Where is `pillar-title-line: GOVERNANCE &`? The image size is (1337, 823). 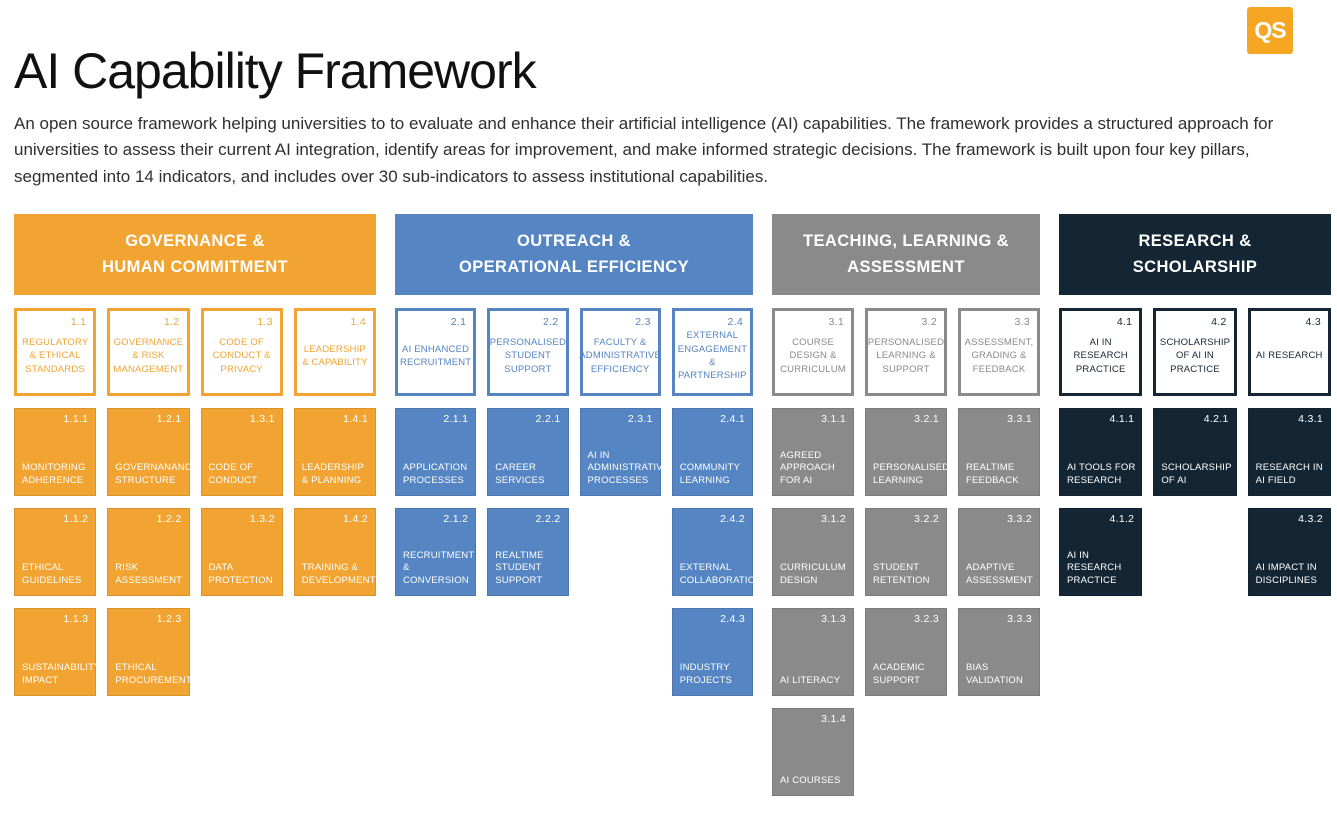 pillar-title-line: GOVERNANCE & is located at coordinates (195, 240).